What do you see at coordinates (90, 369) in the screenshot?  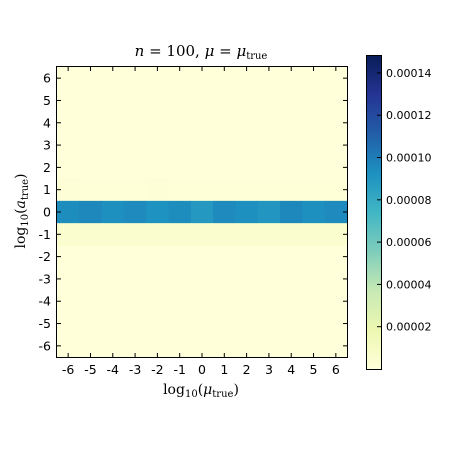 I see `x-tick-label: -5` at bounding box center [90, 369].